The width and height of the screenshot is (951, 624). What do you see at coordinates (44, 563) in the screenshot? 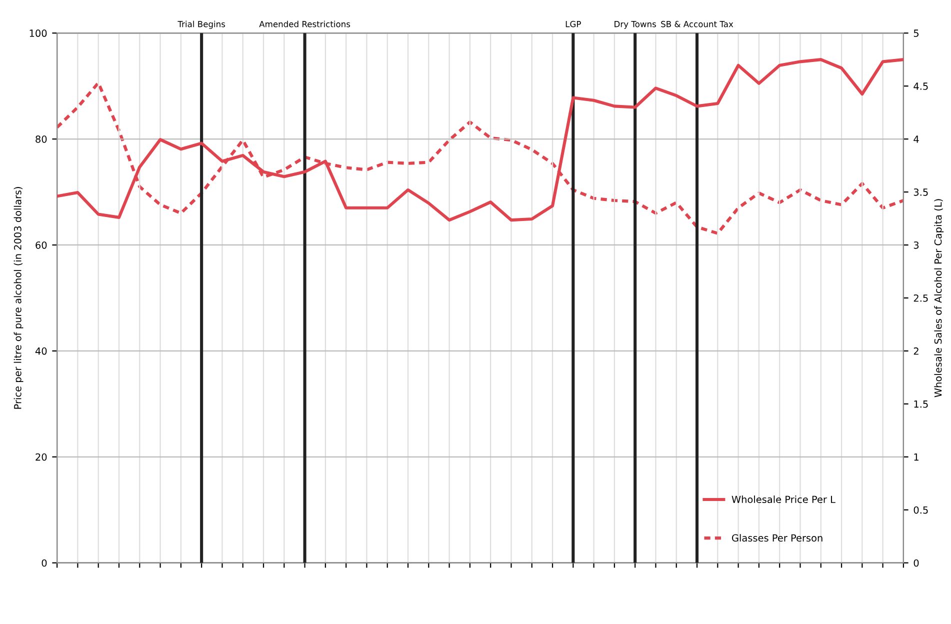
I see `y-tick-label: 0` at bounding box center [44, 563].